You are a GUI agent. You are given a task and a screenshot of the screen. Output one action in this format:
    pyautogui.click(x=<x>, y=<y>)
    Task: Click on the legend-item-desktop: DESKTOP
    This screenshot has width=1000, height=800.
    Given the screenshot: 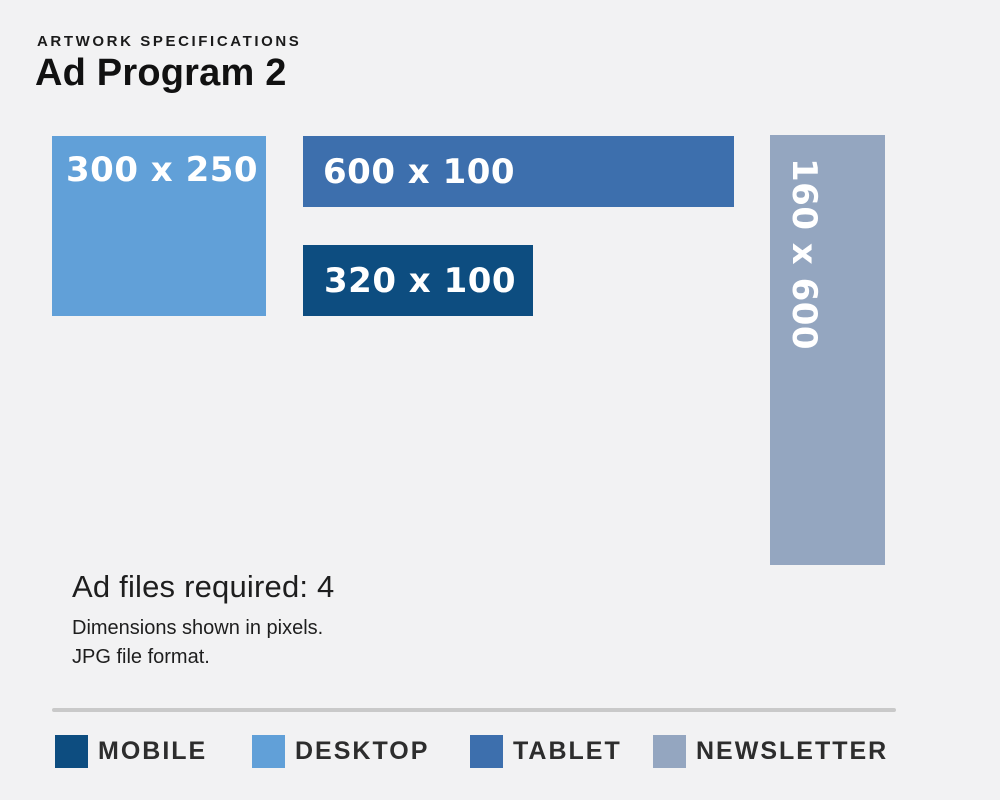 What is the action you would take?
    pyautogui.click(x=340, y=751)
    